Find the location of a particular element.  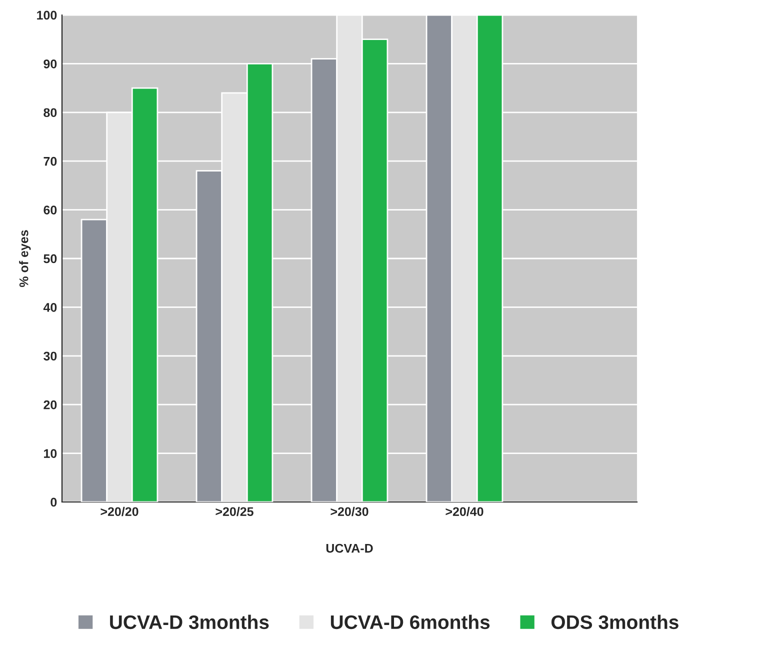

y-tick-label: 20 is located at coordinates (50, 405).